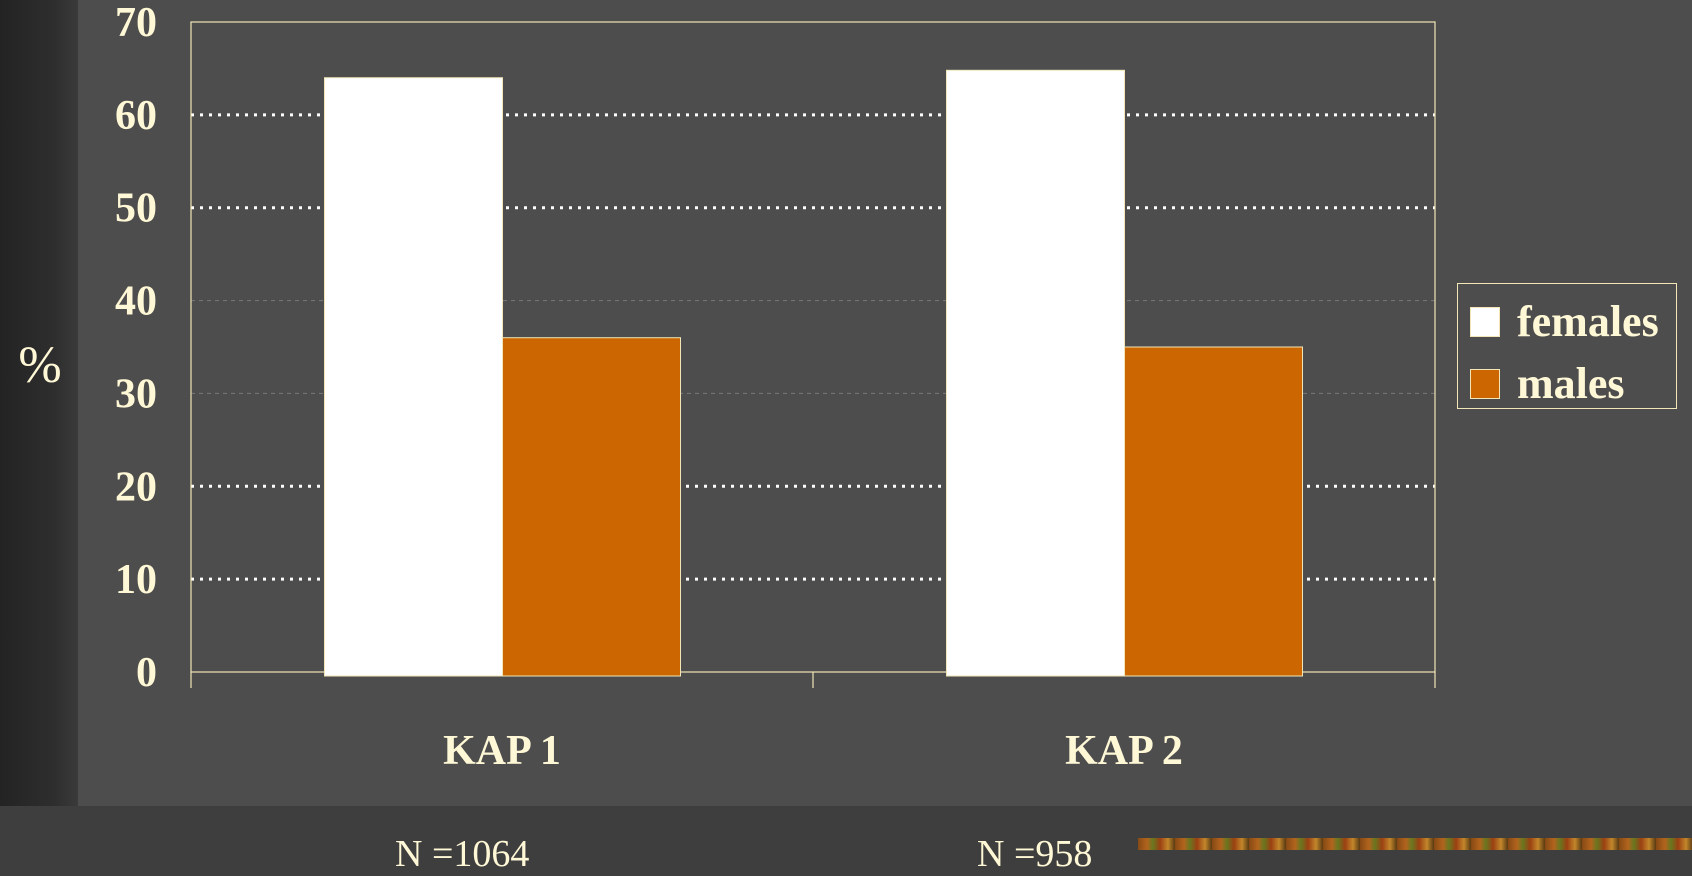  What do you see at coordinates (136, 394) in the screenshot?
I see `y-tick-label-30: 30` at bounding box center [136, 394].